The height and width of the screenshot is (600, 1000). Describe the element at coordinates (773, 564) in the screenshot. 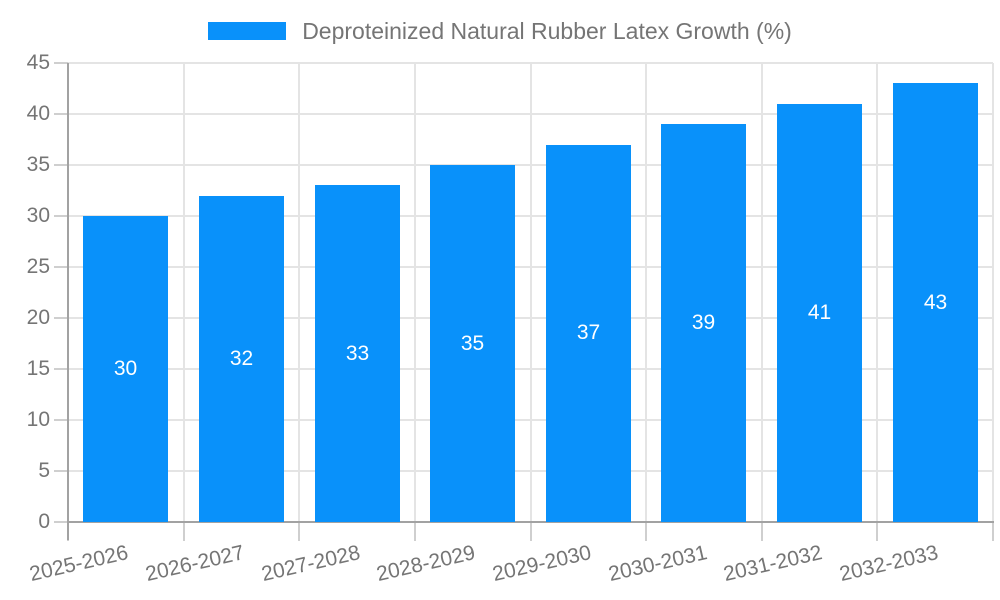

I see `x-axis-label: 2031-2032` at that location.